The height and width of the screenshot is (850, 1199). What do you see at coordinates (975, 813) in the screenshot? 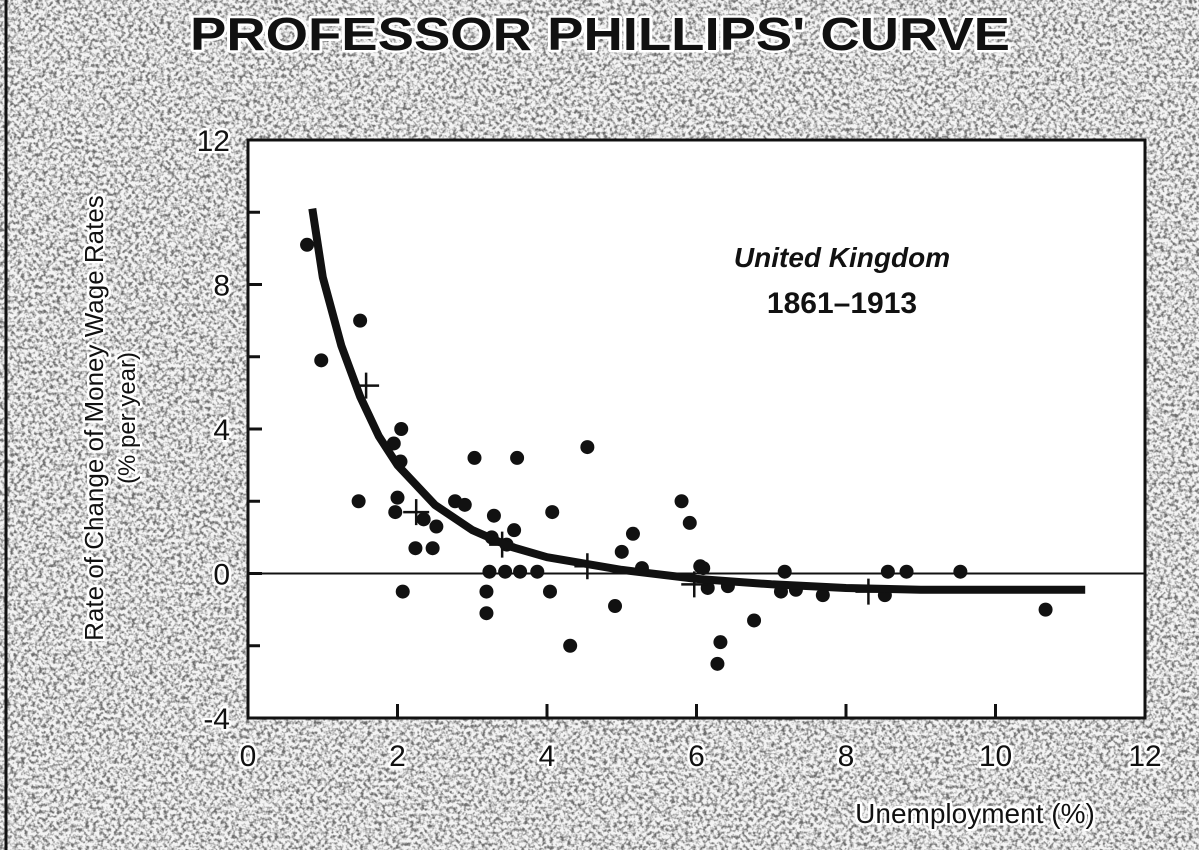
I see `x-axis-label: Unemployment (%)` at bounding box center [975, 813].